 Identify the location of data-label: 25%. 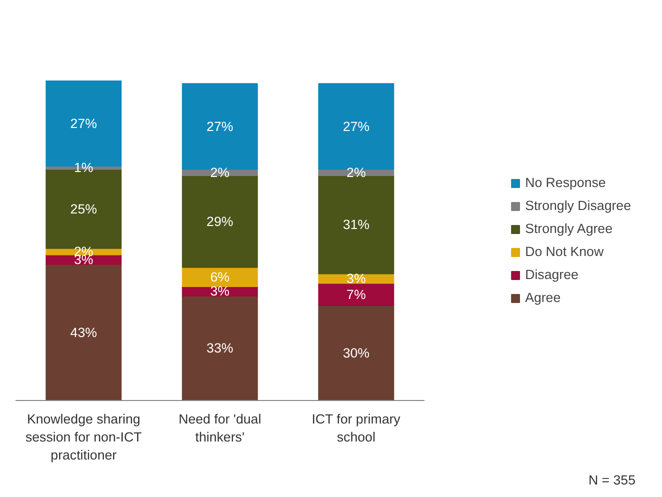
(84, 208).